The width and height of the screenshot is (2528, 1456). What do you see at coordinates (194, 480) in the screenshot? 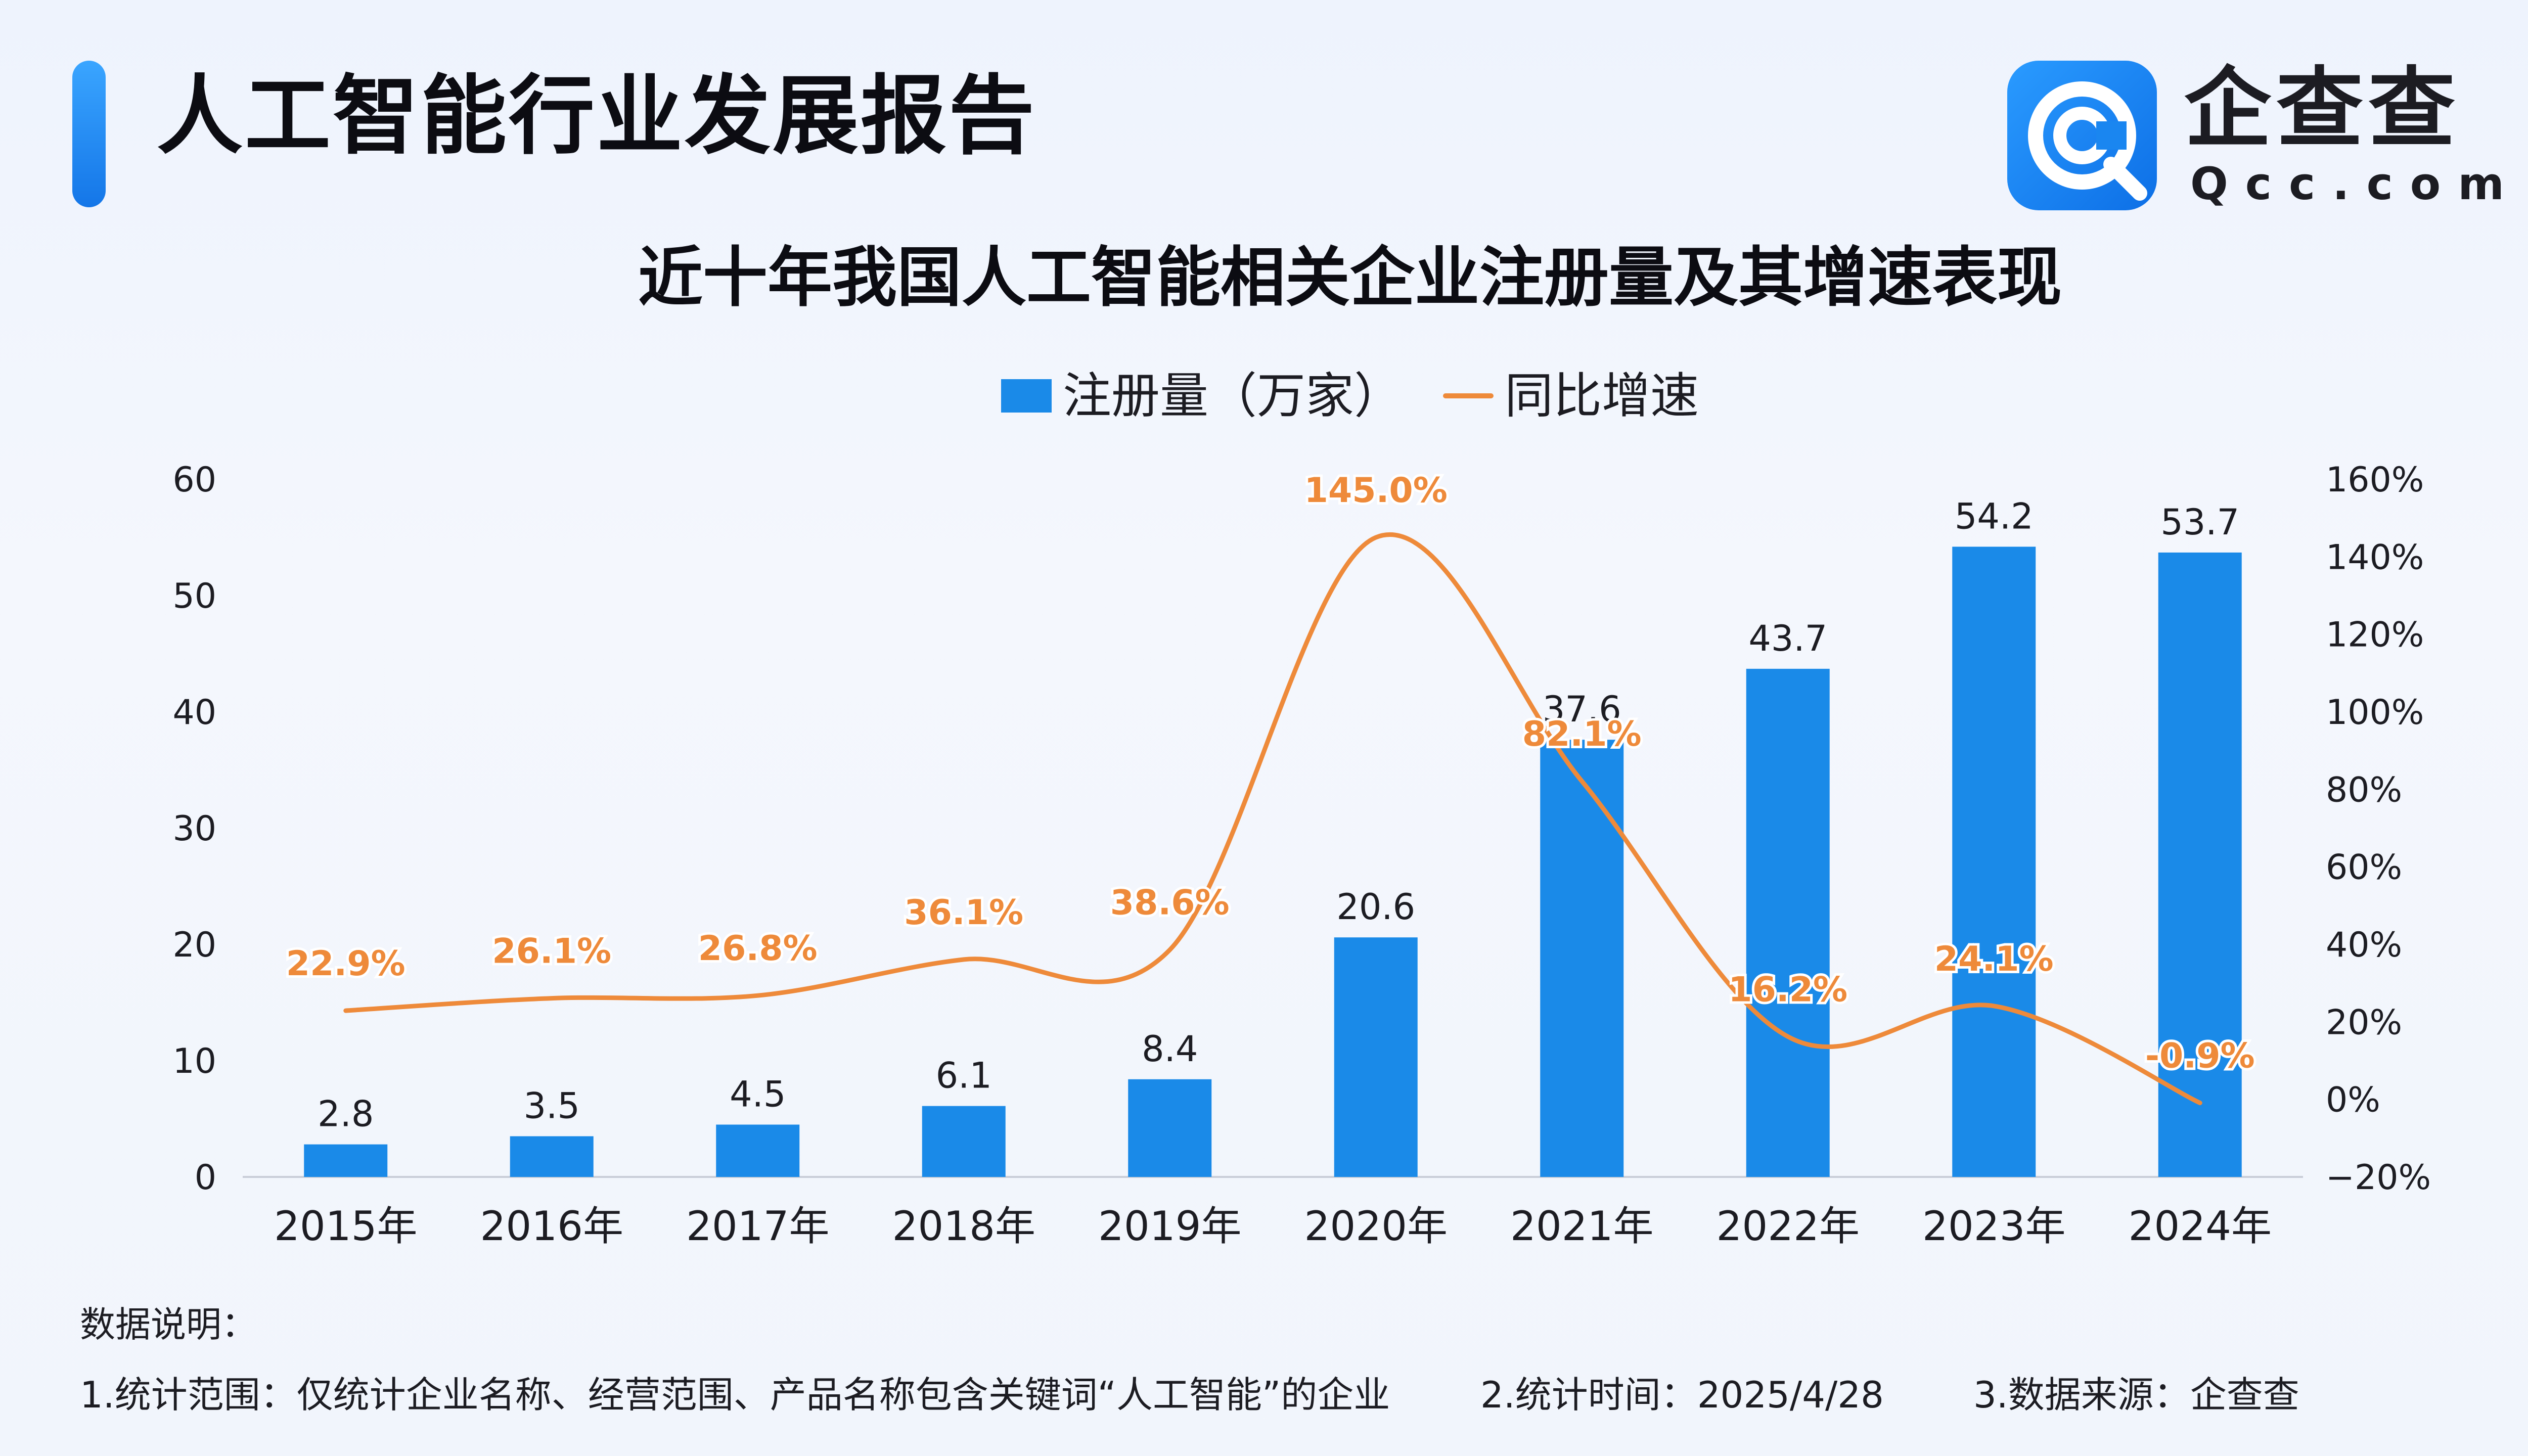
I see `y-left-tick-label: 60` at bounding box center [194, 480].